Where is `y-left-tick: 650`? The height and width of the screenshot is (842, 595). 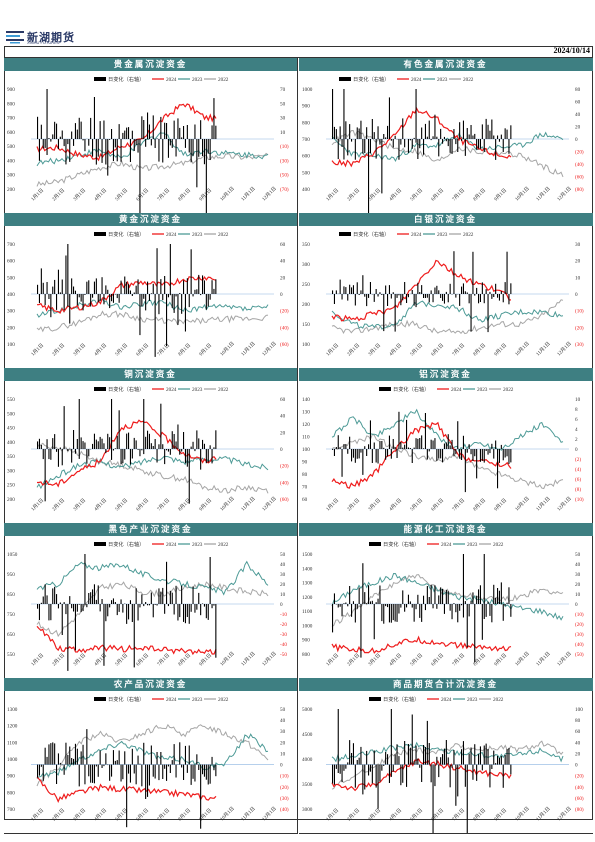
y-left-tick: 650 is located at coordinates (11, 635).